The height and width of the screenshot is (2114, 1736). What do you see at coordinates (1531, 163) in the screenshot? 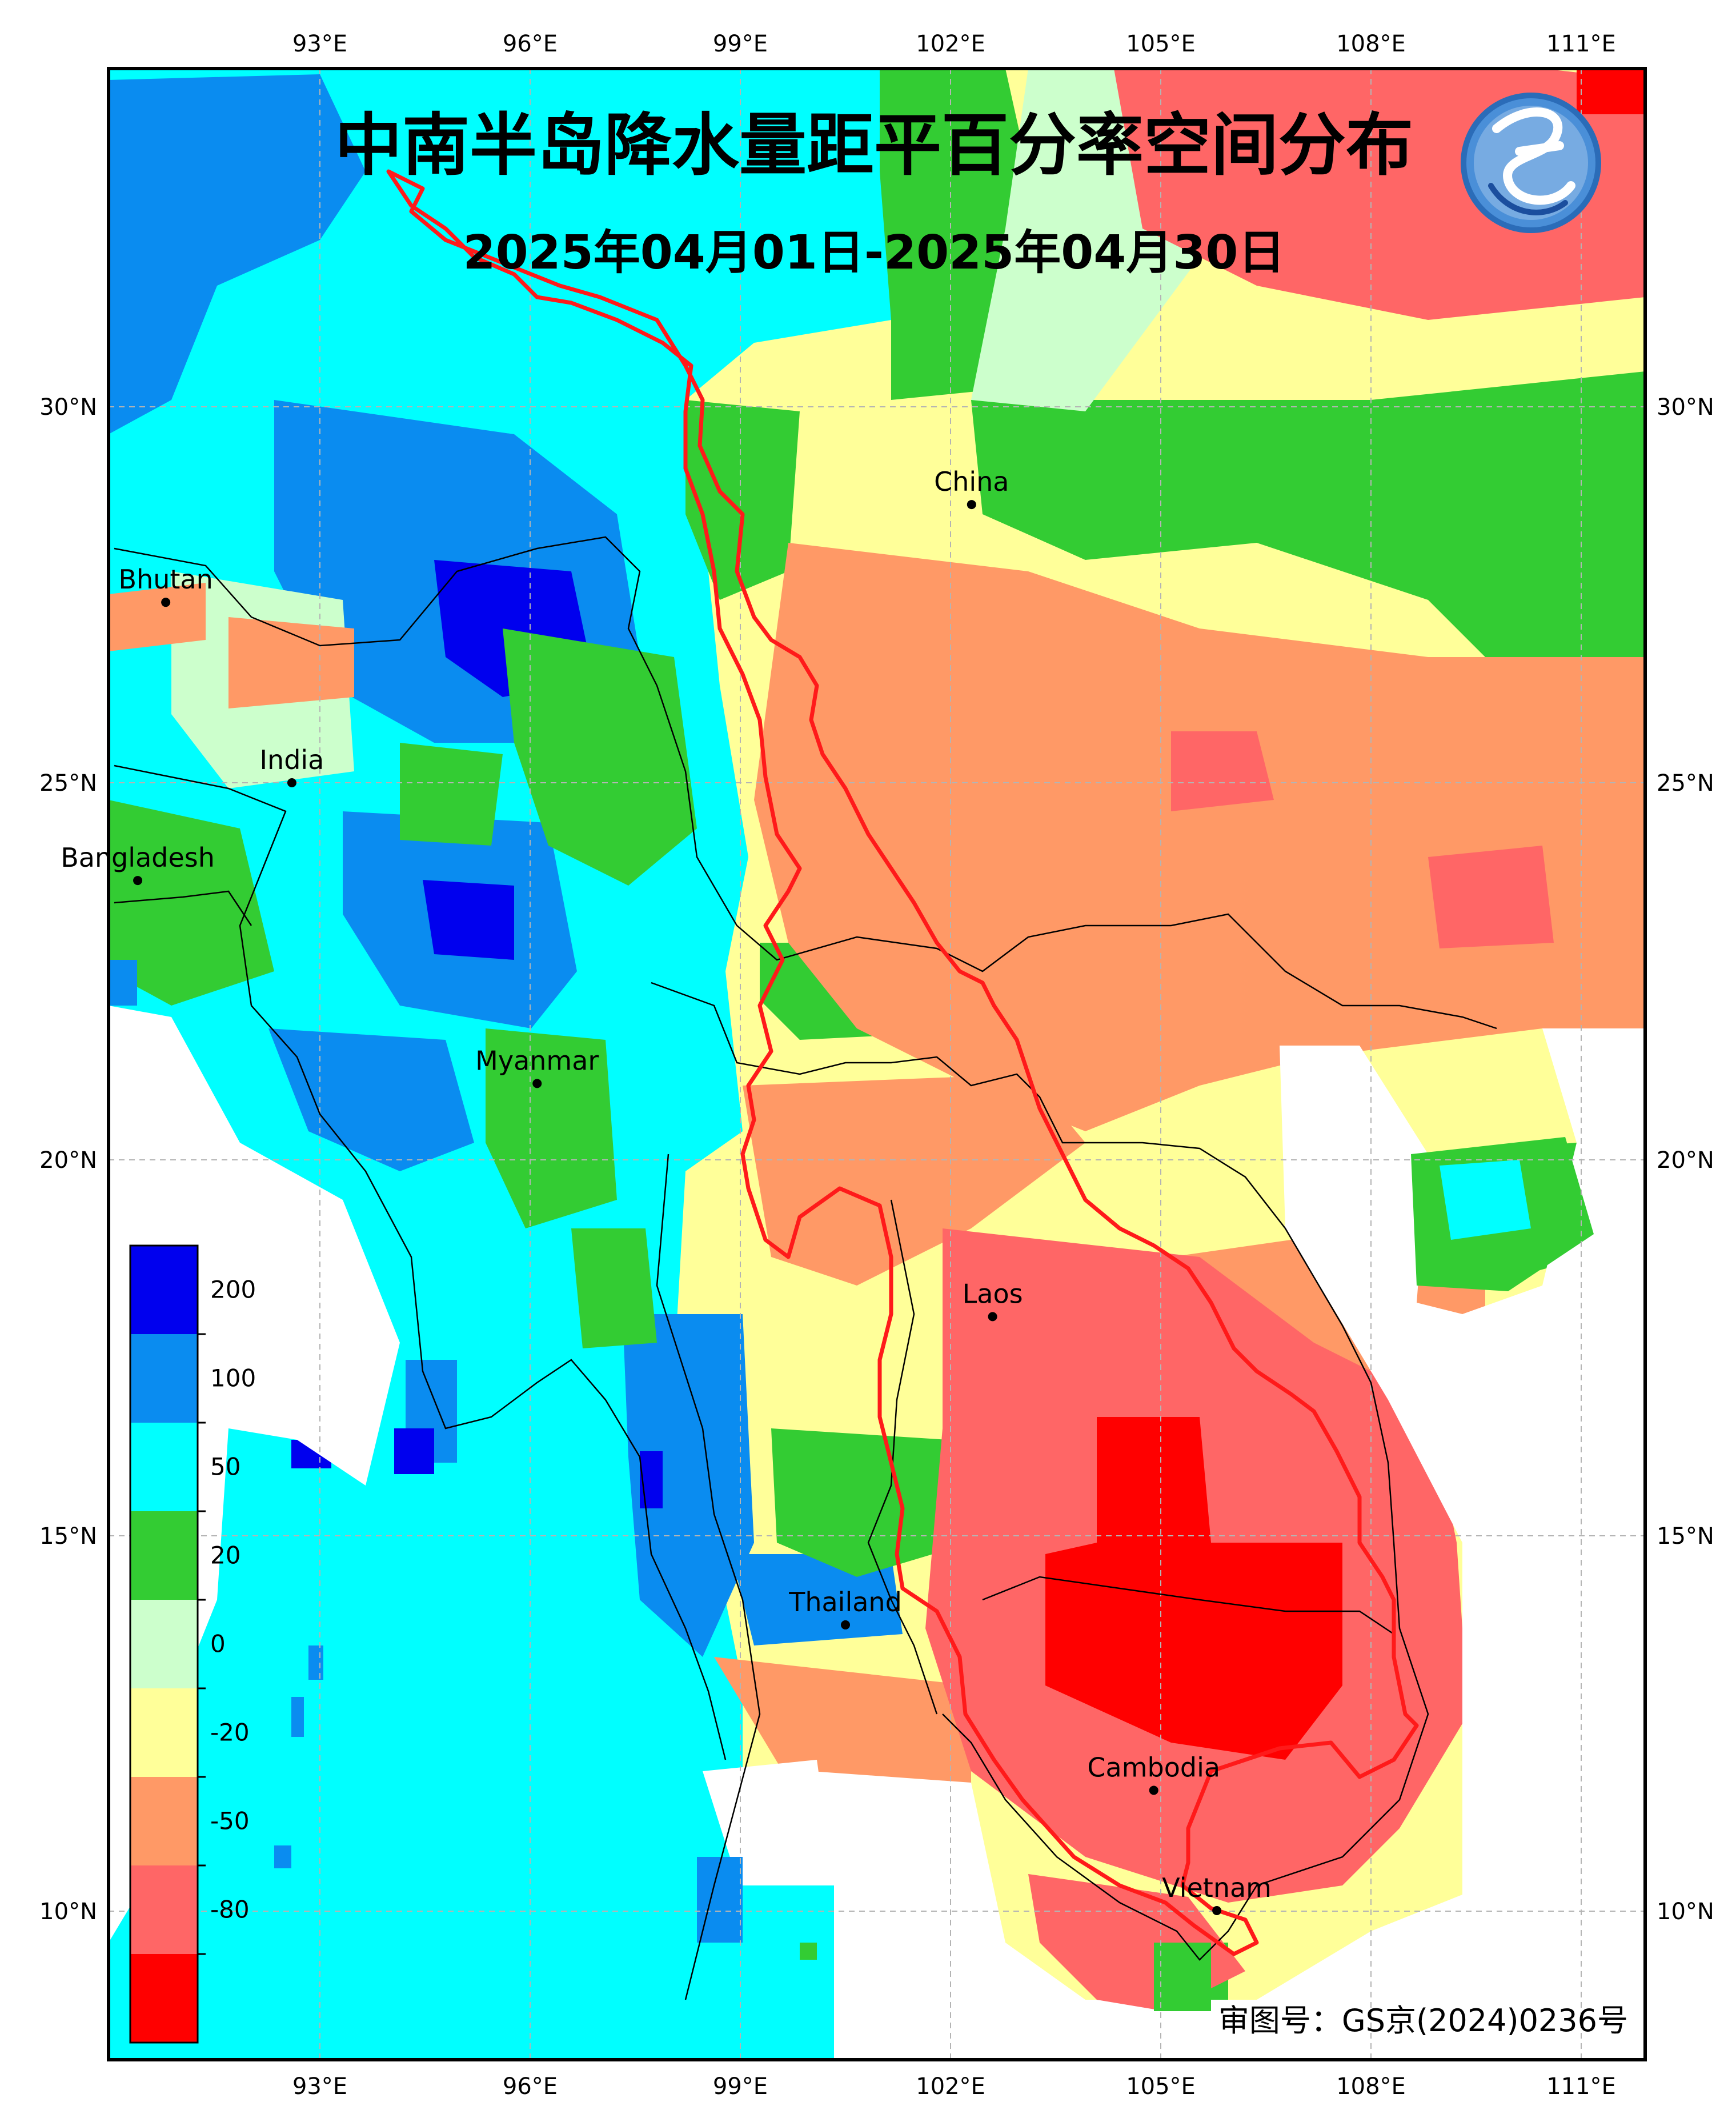
I see `cma-logo-icon` at bounding box center [1531, 163].